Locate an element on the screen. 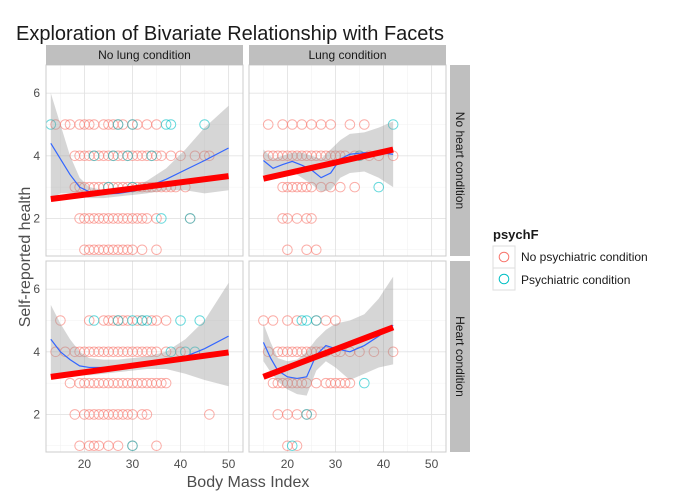  loess-confidence-band is located at coordinates (139, 146).